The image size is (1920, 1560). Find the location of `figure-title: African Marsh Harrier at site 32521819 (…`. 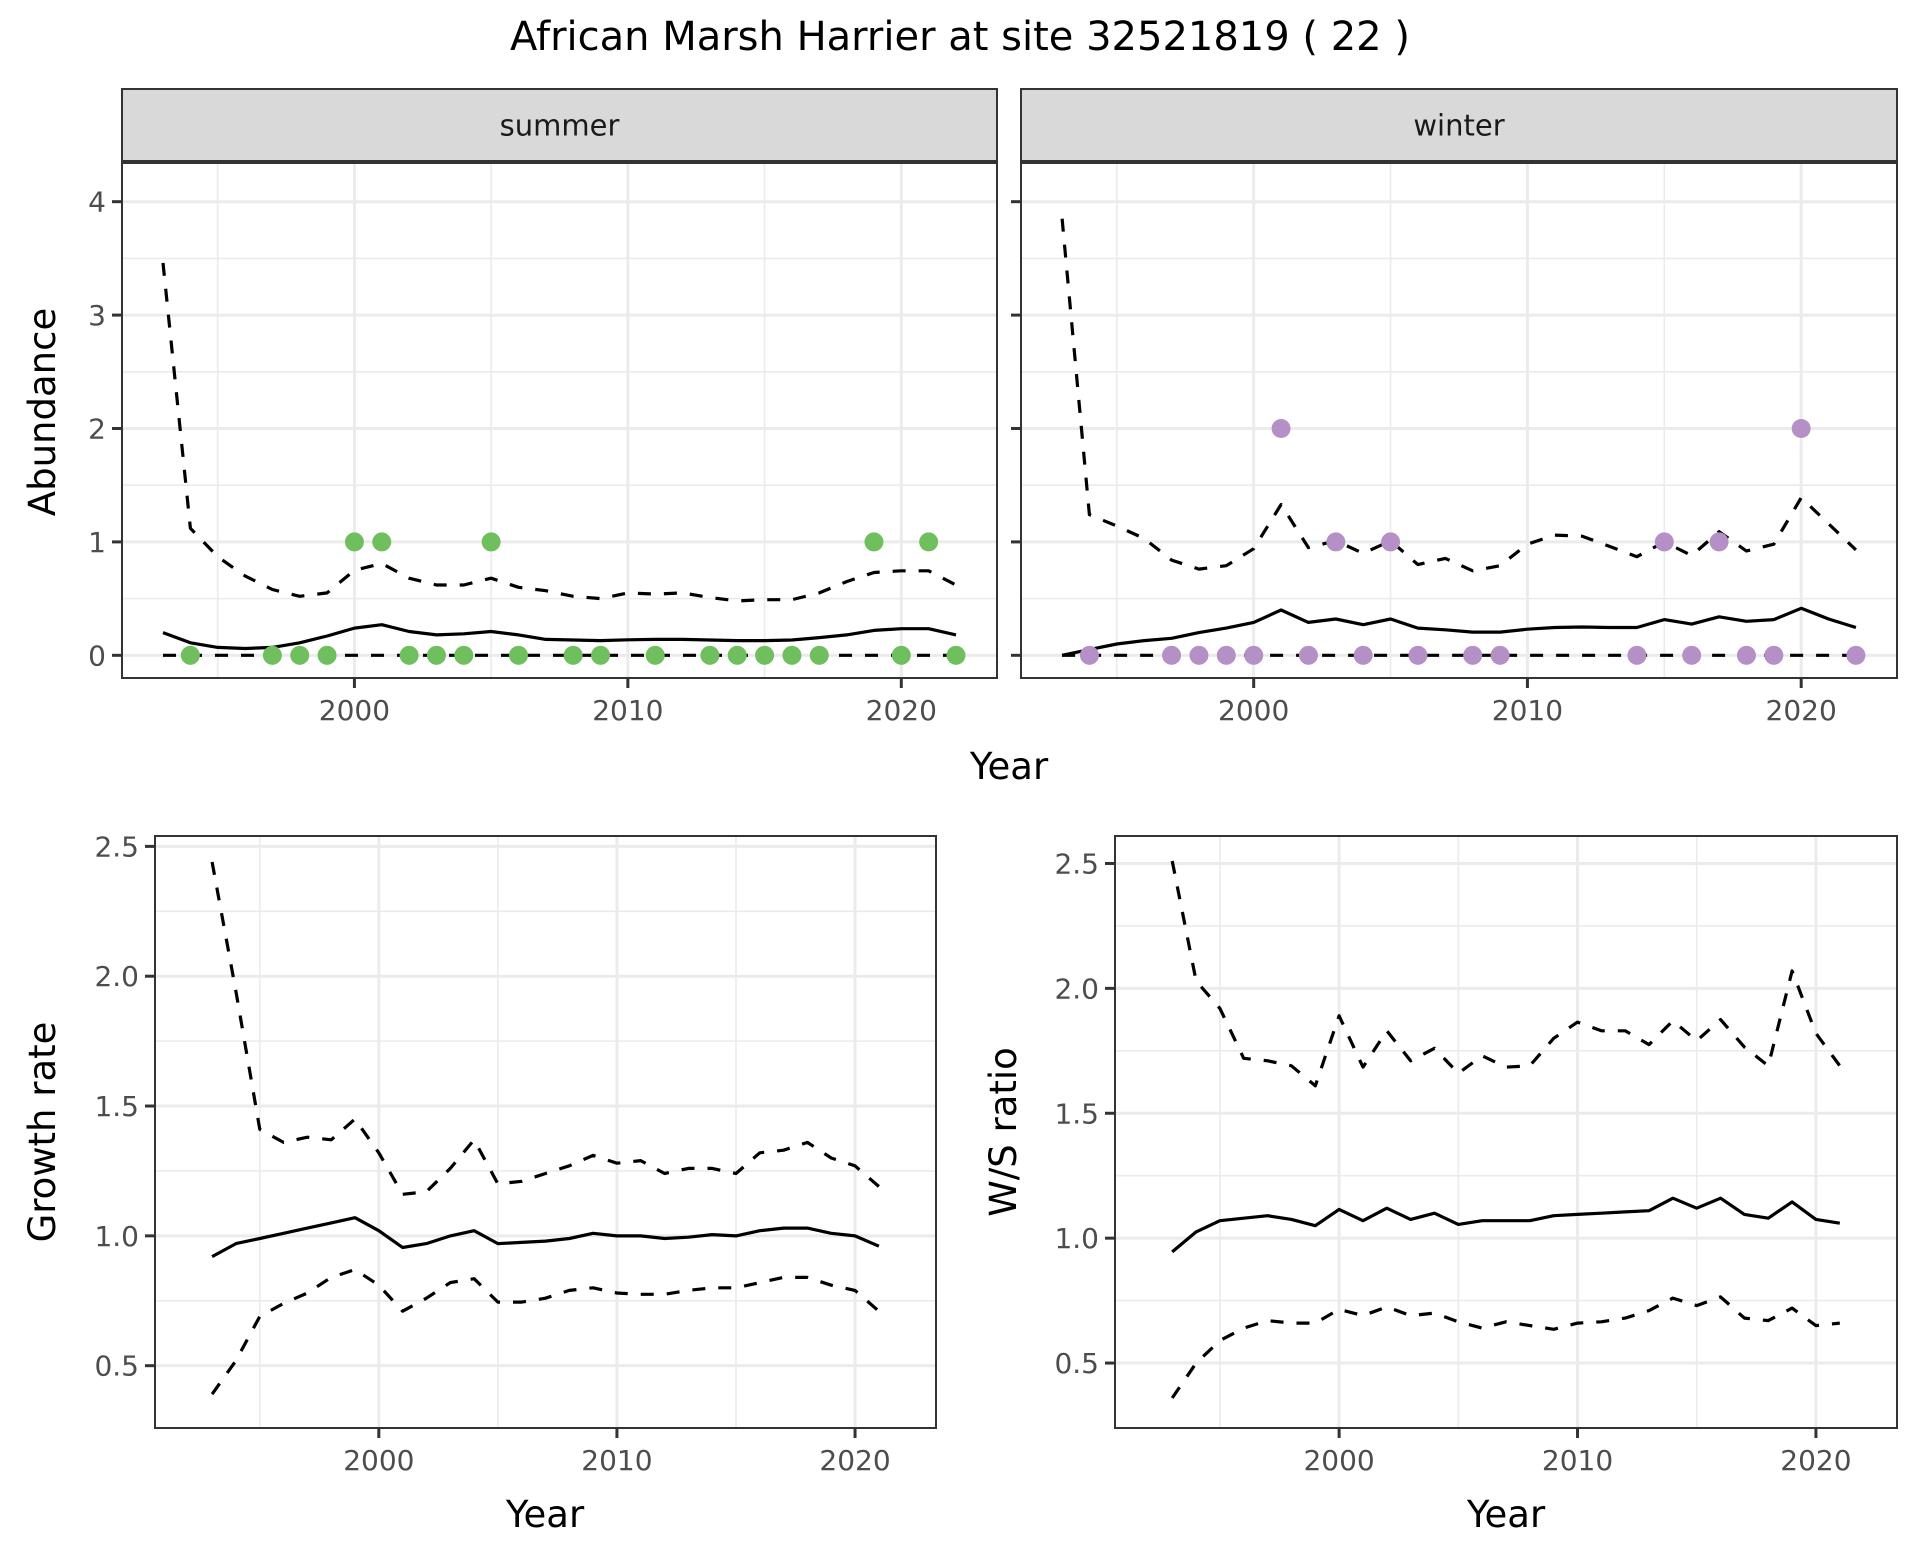

figure-title: African Marsh Harrier at site 32521819 (… is located at coordinates (960, 37).